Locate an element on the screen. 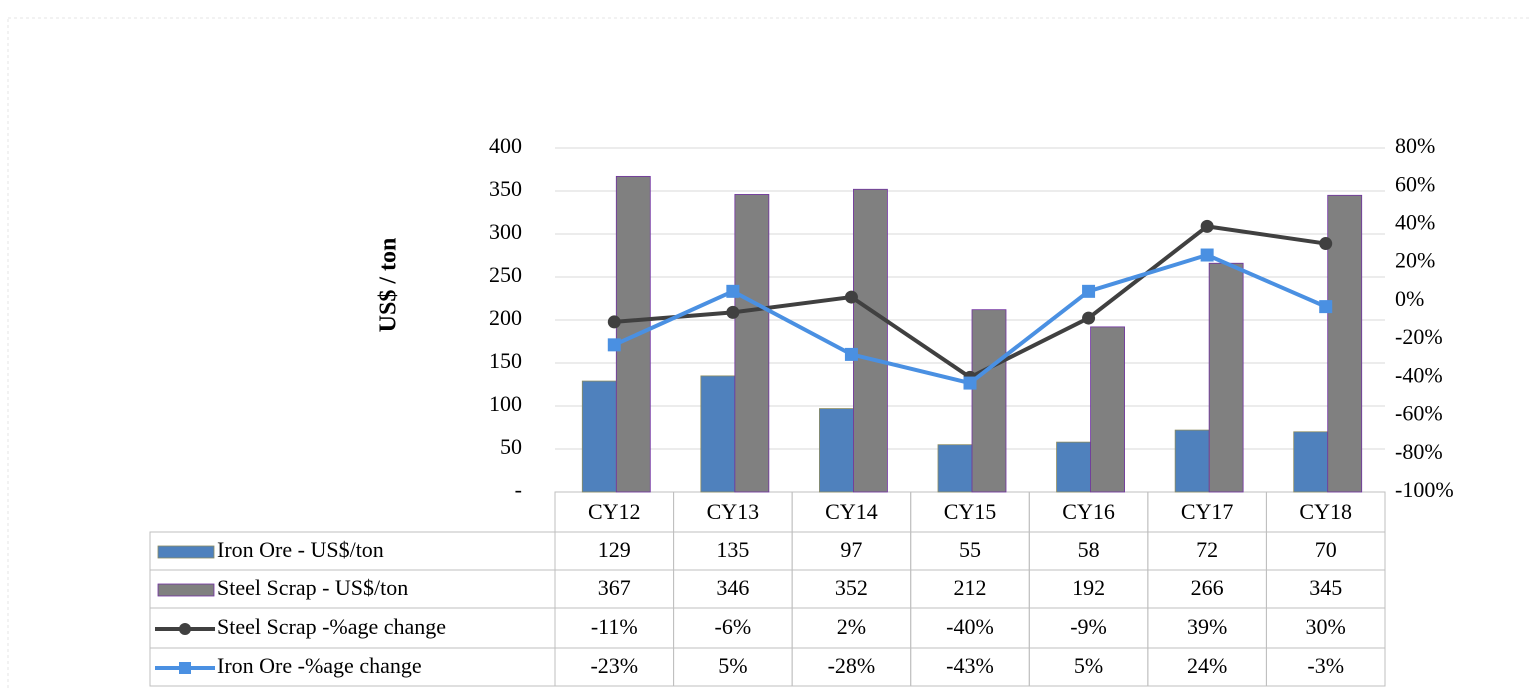  table-value: 58 is located at coordinates (1089, 549).